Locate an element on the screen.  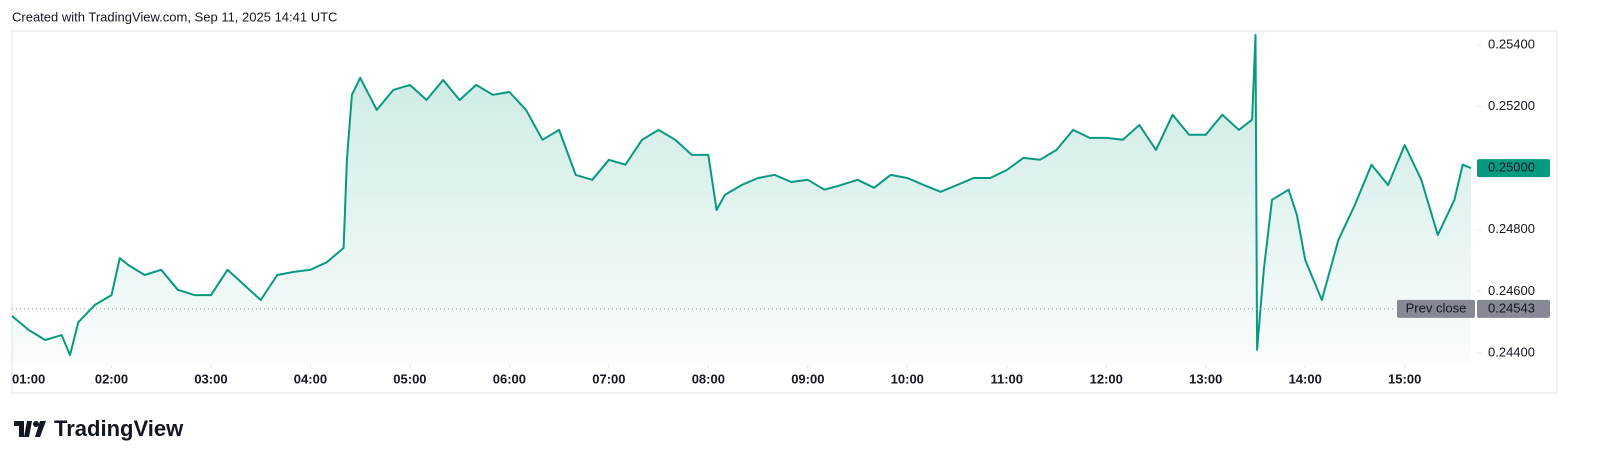
x-tick-label: 10:00 is located at coordinates (907, 378).